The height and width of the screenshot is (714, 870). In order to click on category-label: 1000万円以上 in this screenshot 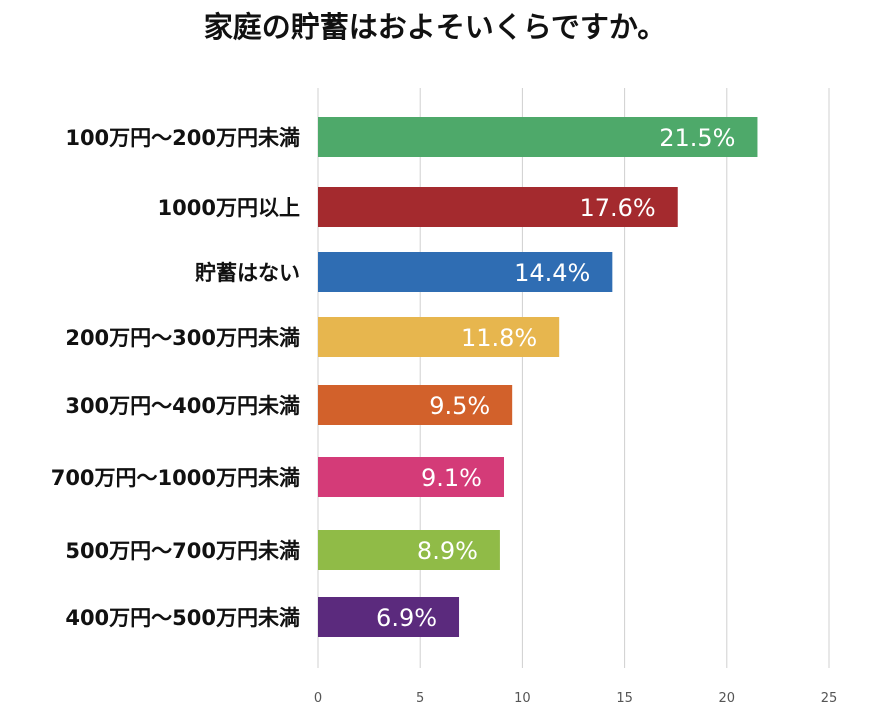, I will do `click(229, 208)`.